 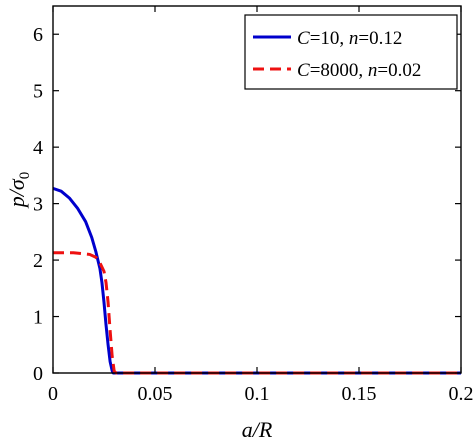 What do you see at coordinates (359, 394) in the screenshot?
I see `x-tick-label: 0.15` at bounding box center [359, 394].